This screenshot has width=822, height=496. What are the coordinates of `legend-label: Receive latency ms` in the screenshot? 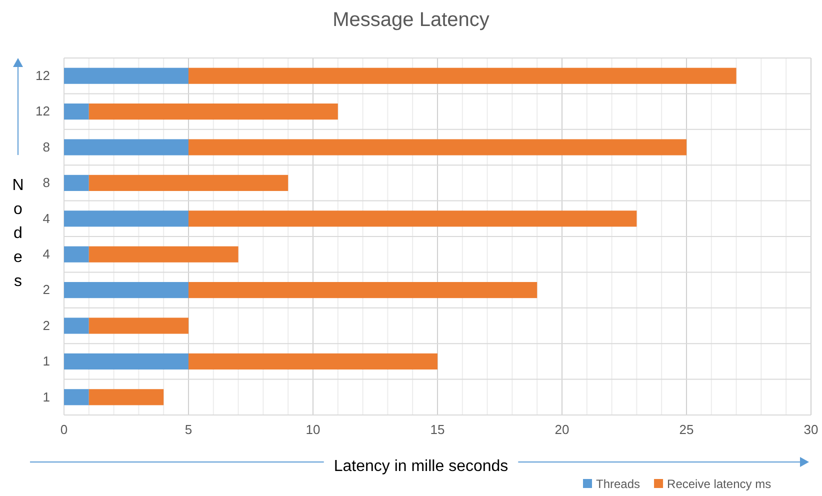 It's located at (719, 484).